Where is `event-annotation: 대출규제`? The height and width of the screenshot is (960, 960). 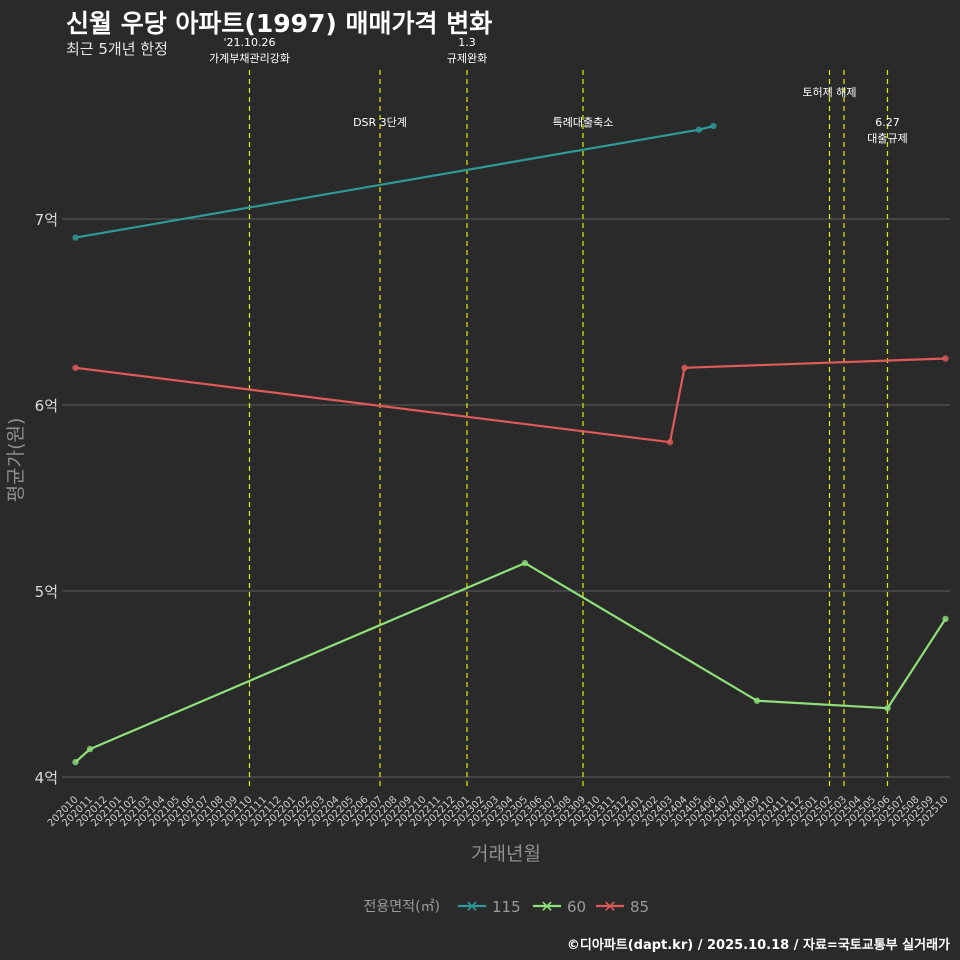 event-annotation: 대출규제 is located at coordinates (887, 138).